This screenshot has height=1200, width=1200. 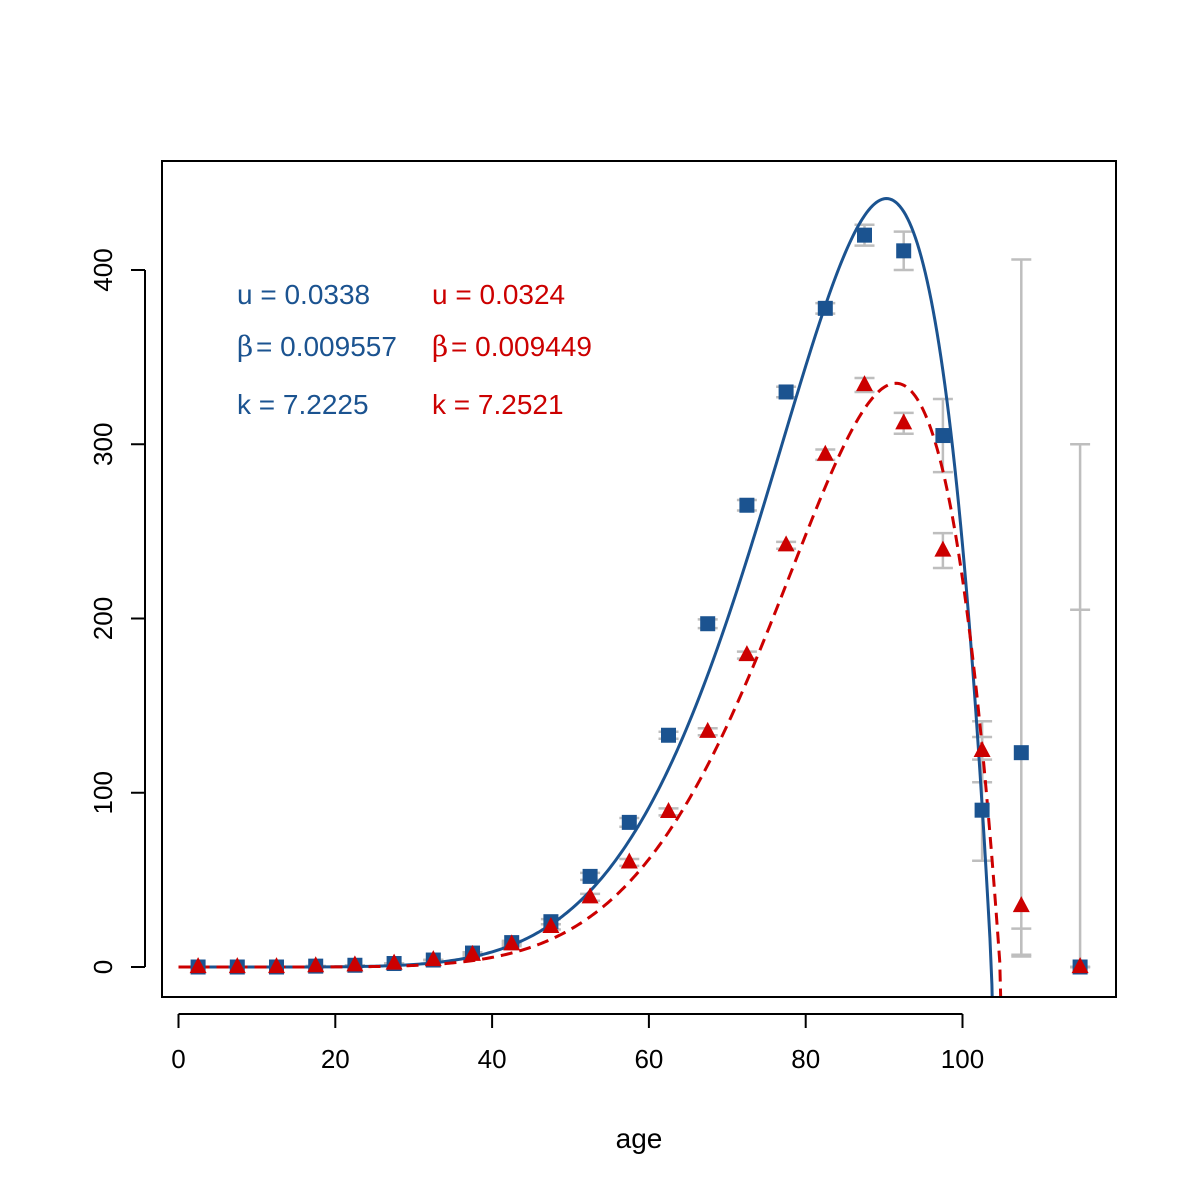 I want to click on annotation-red-k: k = 7.2521, so click(x=498, y=404).